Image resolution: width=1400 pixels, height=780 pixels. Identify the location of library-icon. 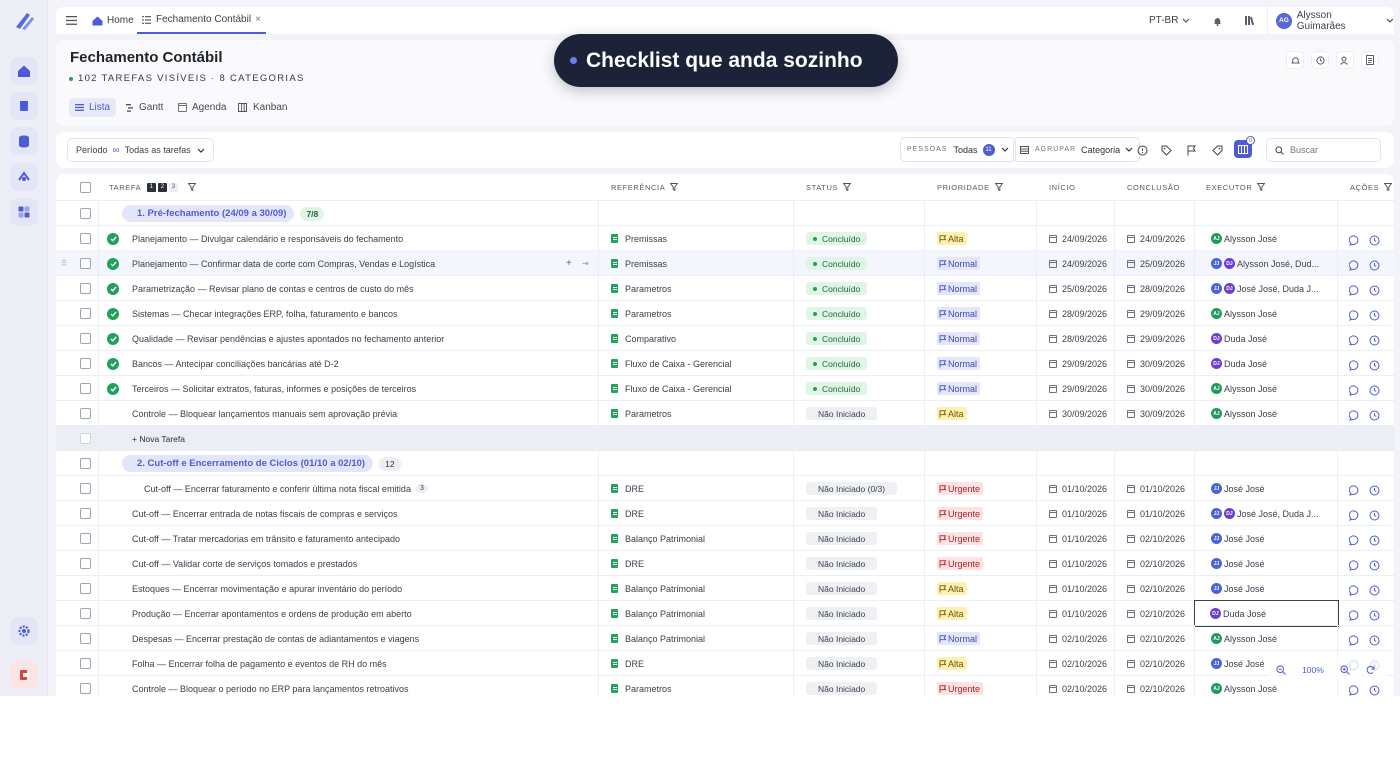
(1250, 20).